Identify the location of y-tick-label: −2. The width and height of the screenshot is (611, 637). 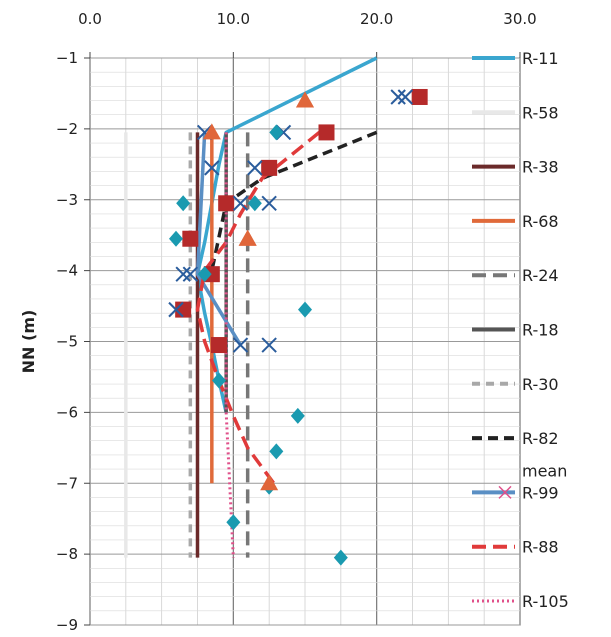
(67, 129).